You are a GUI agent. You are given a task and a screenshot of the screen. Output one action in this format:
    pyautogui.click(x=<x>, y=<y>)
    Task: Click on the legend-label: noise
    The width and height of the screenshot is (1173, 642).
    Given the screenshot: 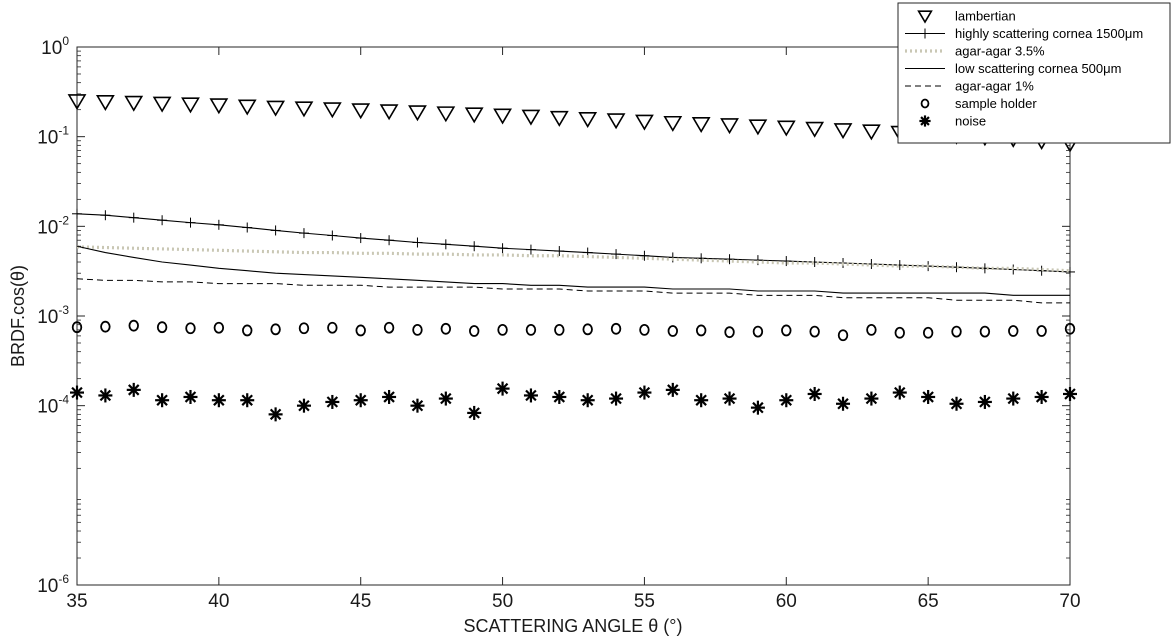 What is the action you would take?
    pyautogui.click(x=970, y=121)
    